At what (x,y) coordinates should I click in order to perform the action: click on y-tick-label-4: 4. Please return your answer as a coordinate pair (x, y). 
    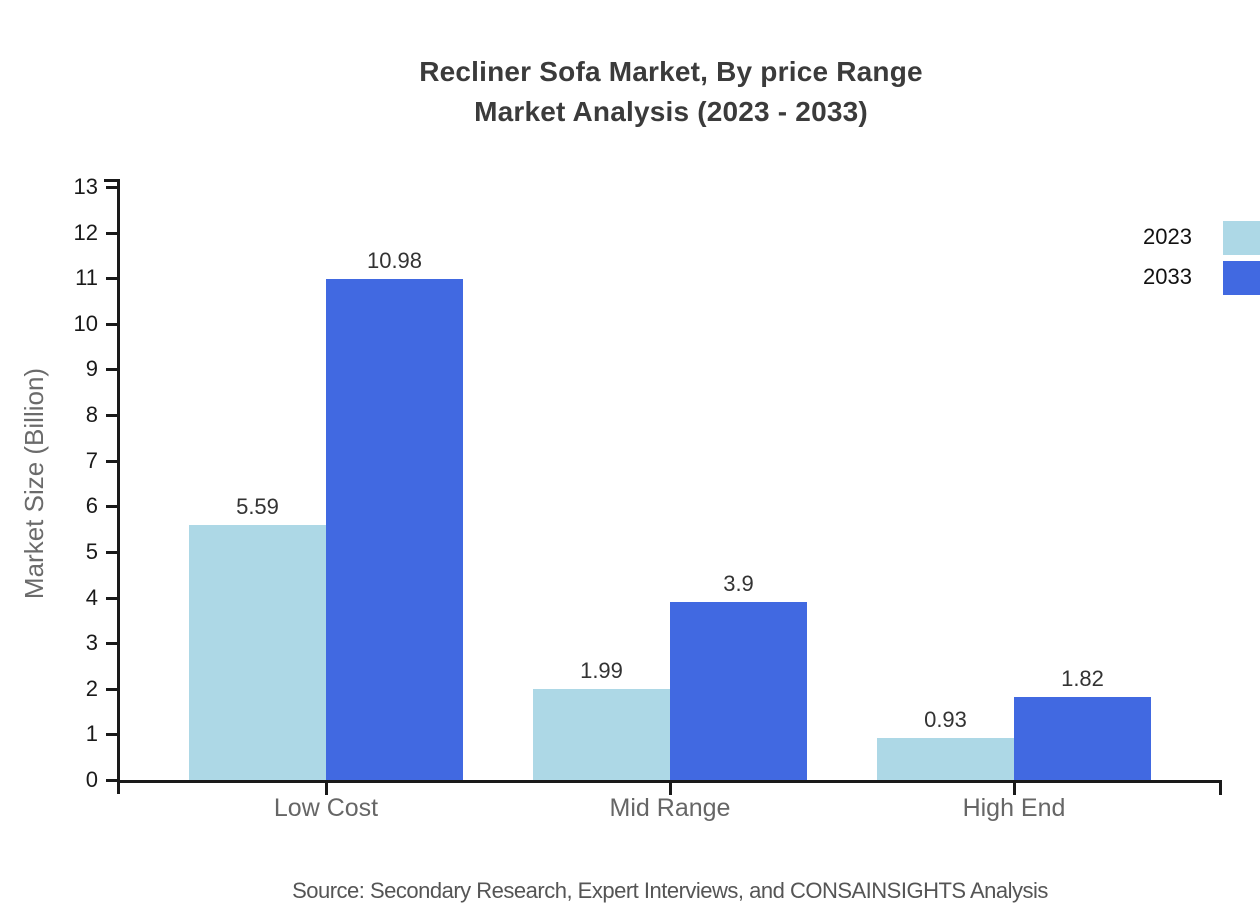
    Looking at the image, I should click on (91, 597).